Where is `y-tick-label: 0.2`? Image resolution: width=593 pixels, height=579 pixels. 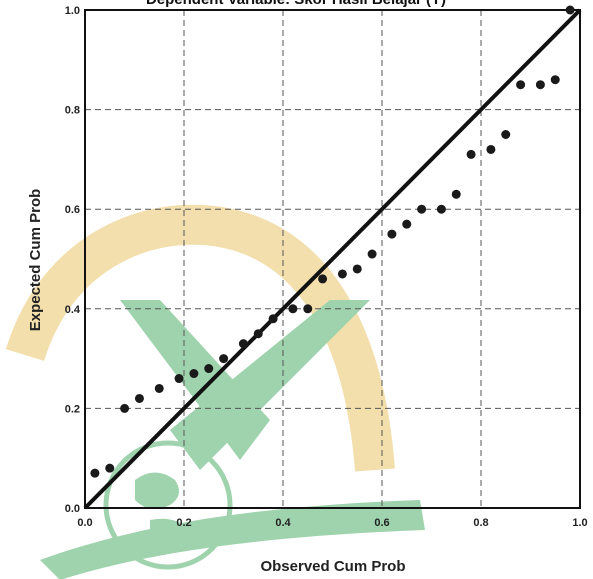 y-tick-label: 0.2 is located at coordinates (72, 409).